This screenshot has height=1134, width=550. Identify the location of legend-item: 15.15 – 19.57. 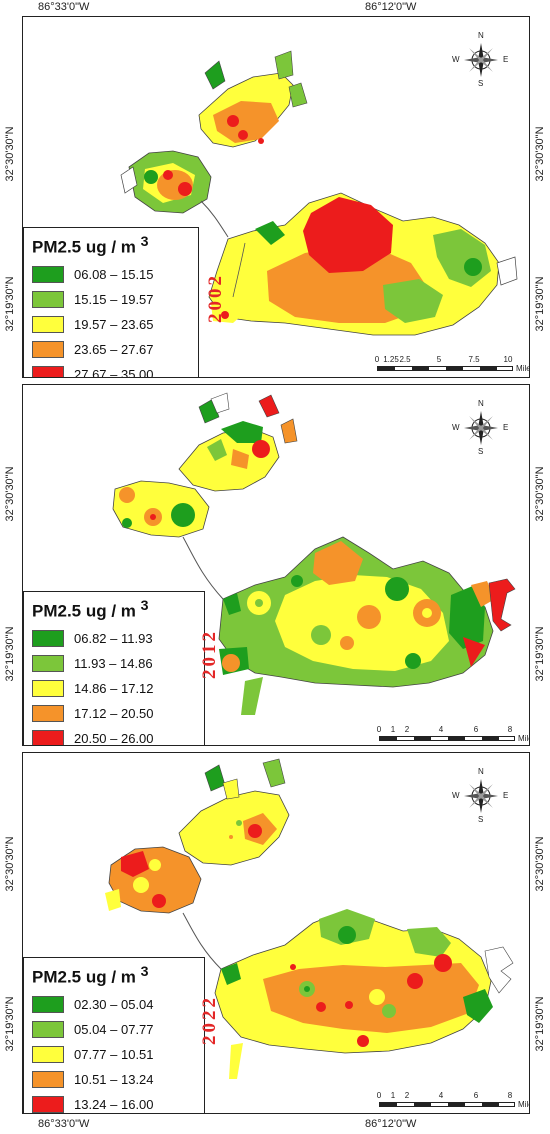
(111, 300).